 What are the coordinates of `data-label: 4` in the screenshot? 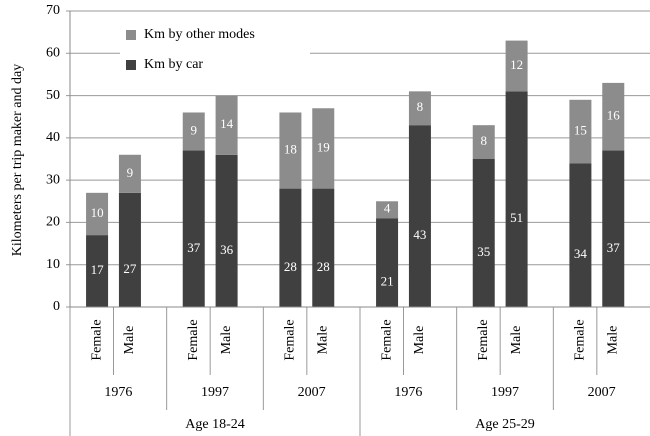 It's located at (387, 208).